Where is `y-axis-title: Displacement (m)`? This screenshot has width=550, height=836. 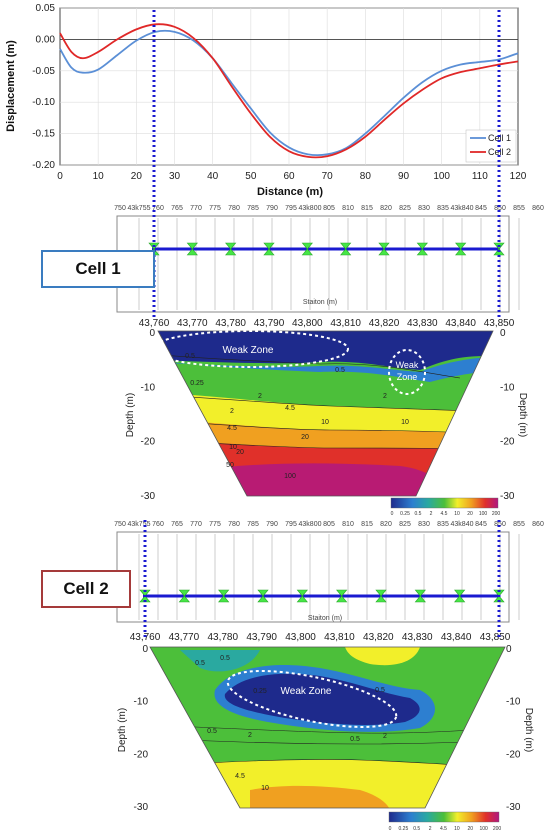 y-axis-title: Displacement (m) is located at coordinates (11, 86).